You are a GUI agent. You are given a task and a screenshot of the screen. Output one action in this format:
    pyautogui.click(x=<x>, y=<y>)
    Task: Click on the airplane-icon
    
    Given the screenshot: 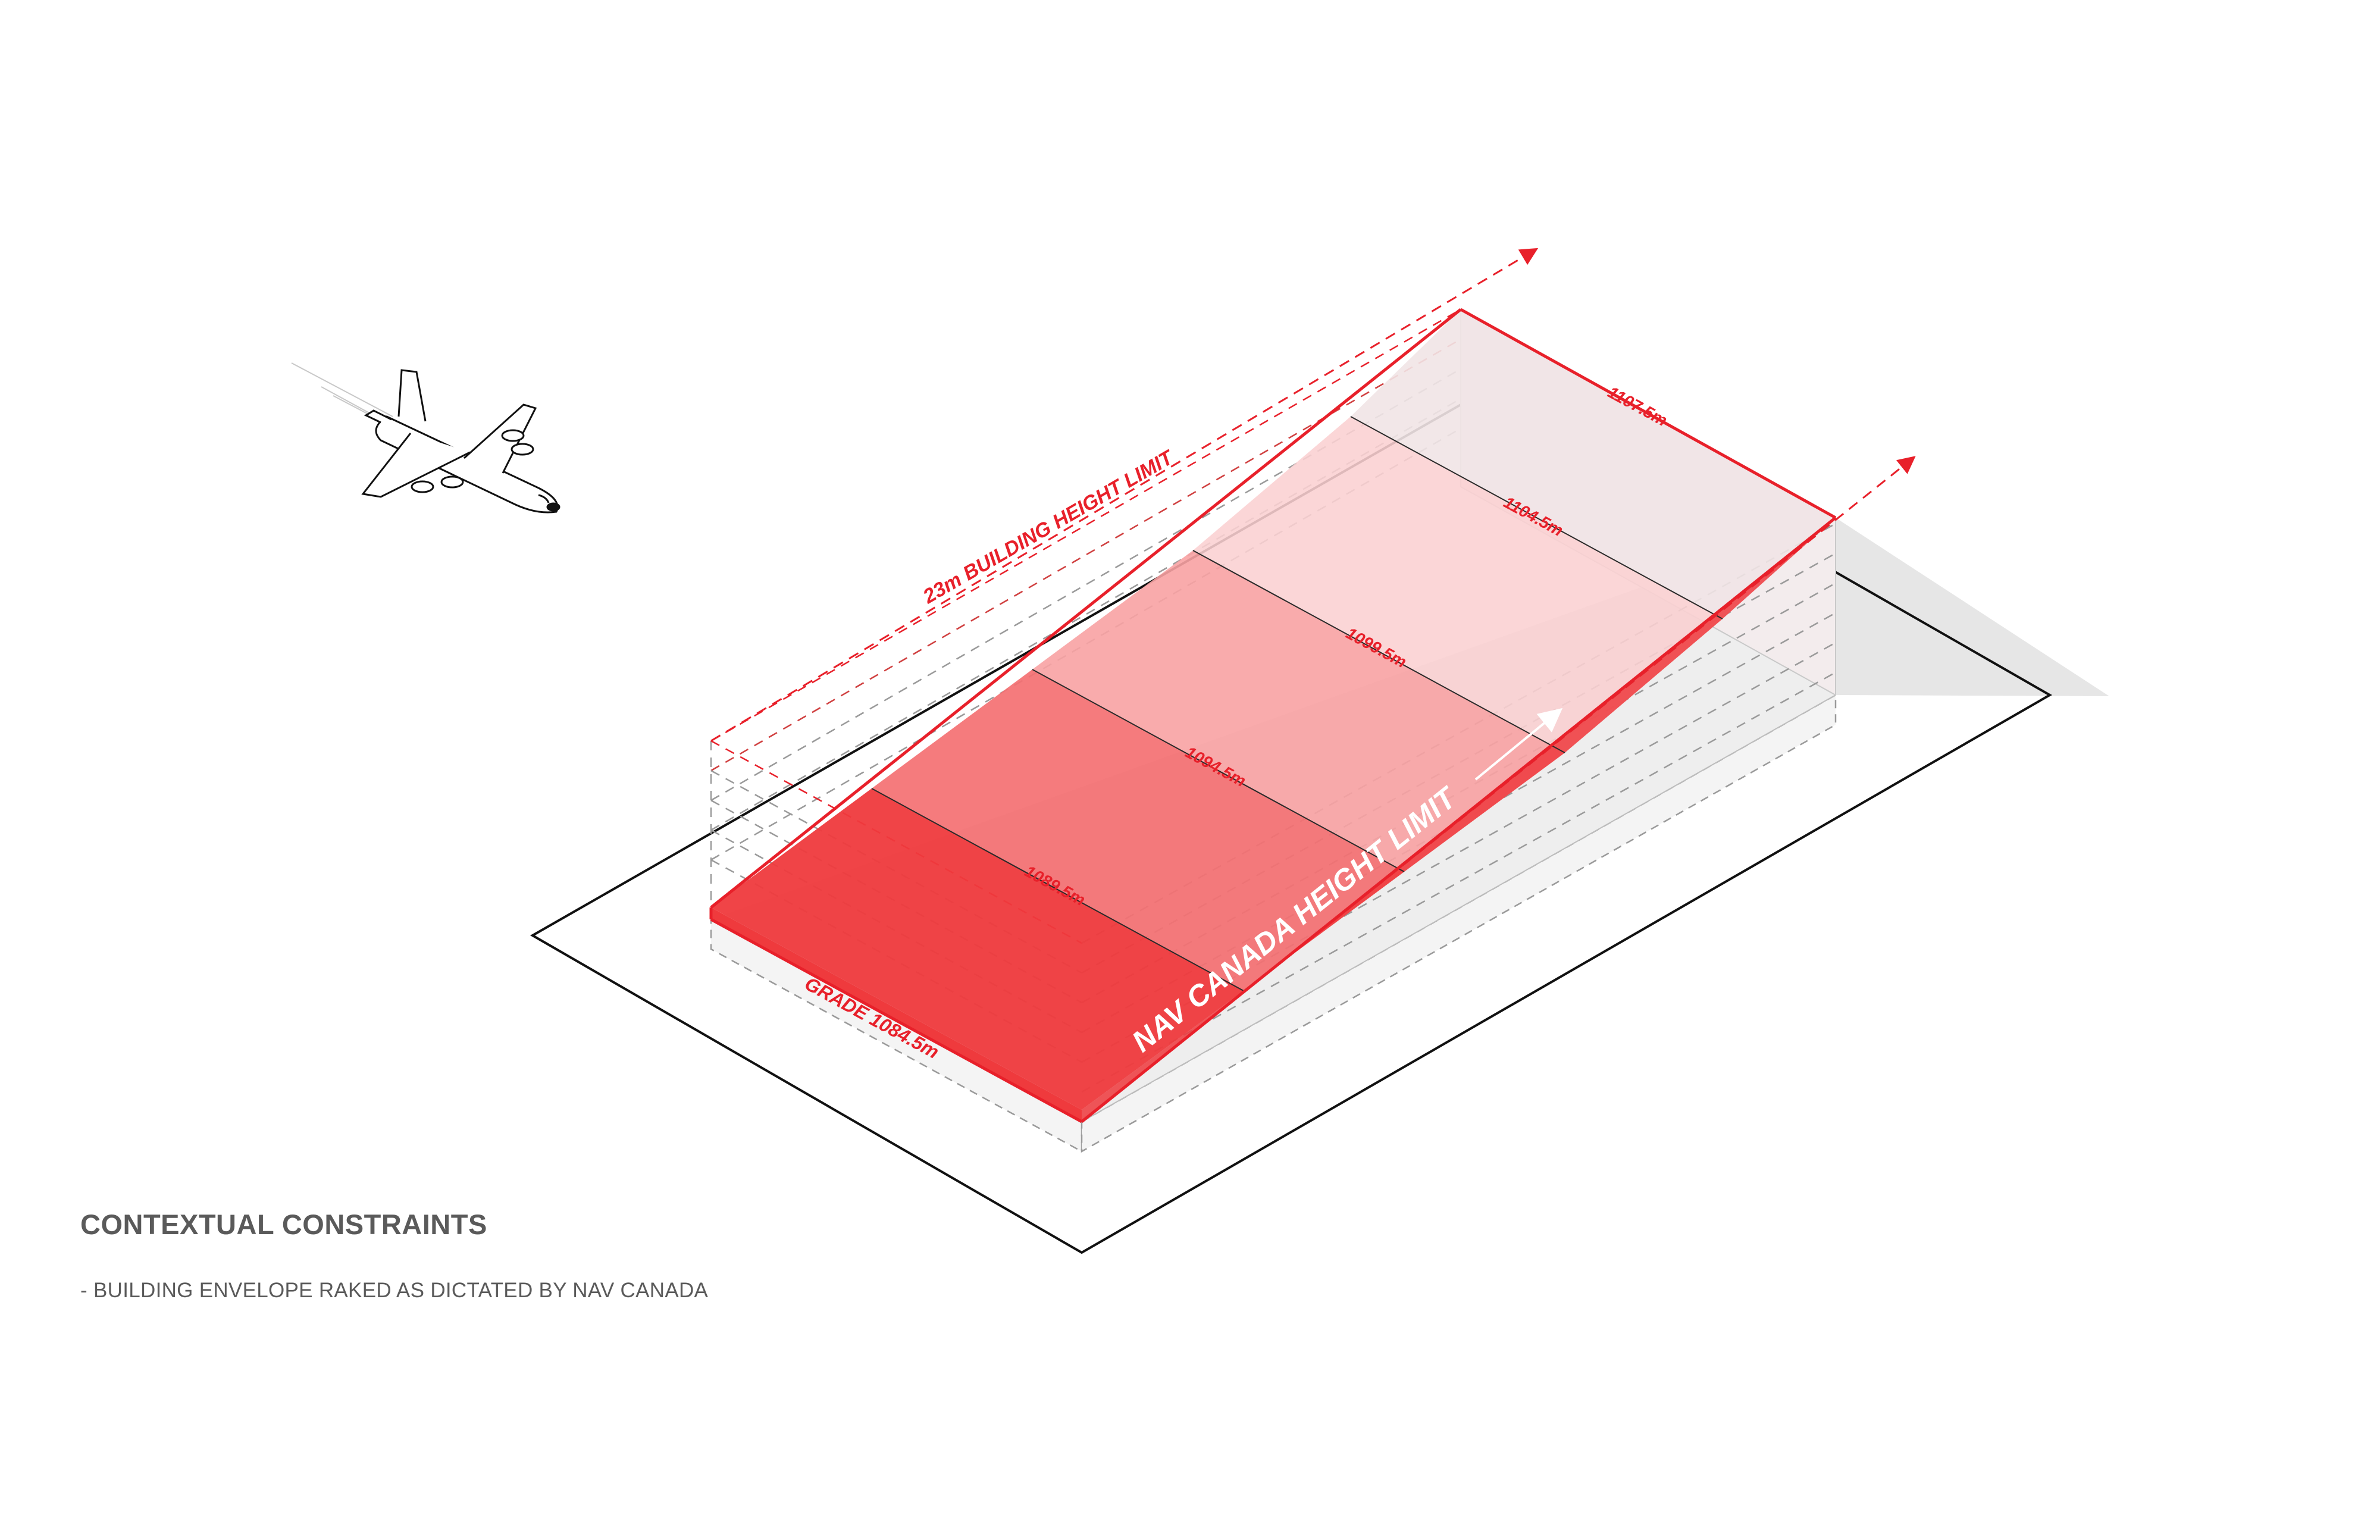 What is the action you would take?
    pyautogui.click(x=425, y=438)
    